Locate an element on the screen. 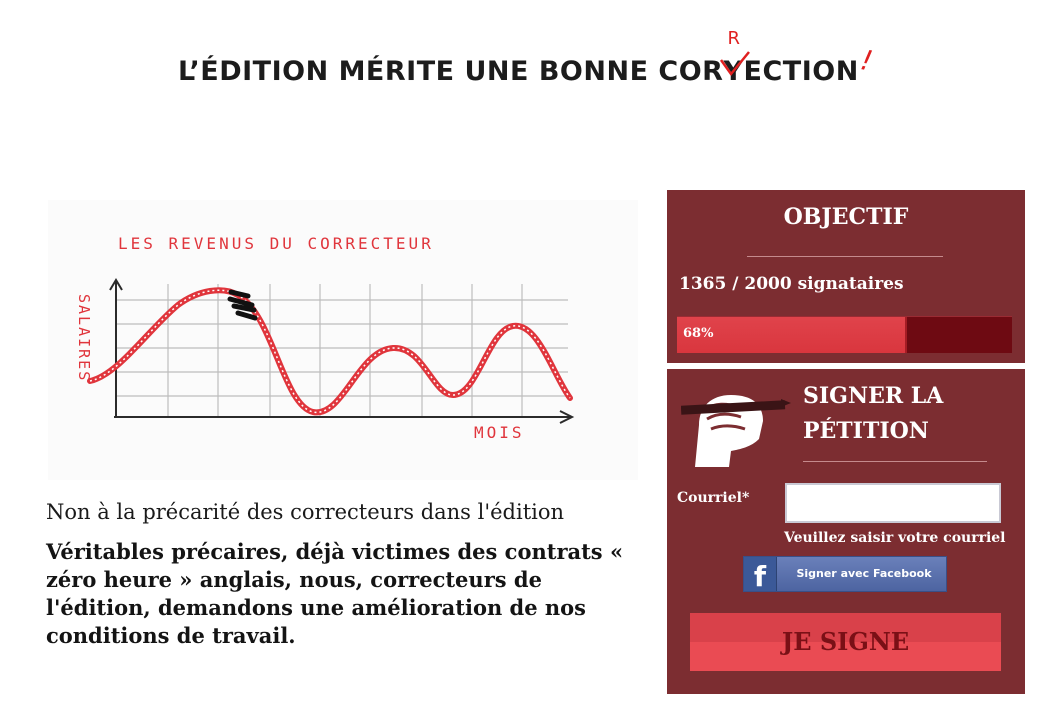 Image resolution: width=1063 pixels, height=709 pixels. progress-bar: 68% is located at coordinates (844, 334).